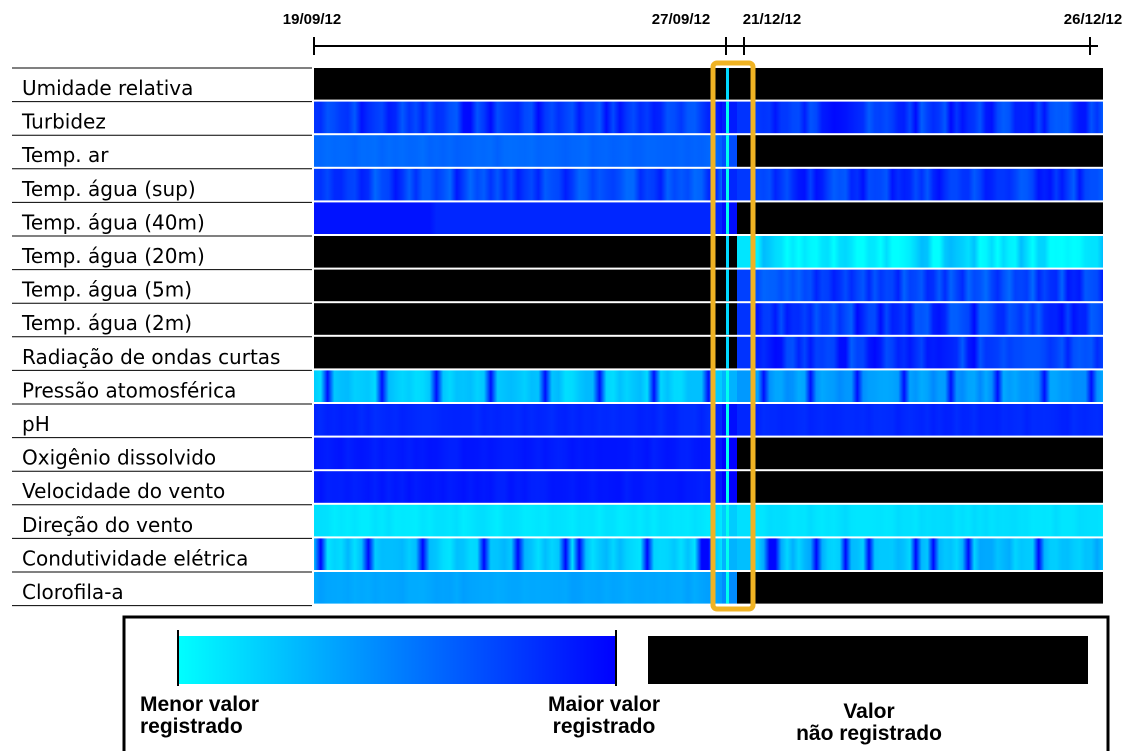  I want to click on row-label: Temp. água (5m), so click(106, 290).